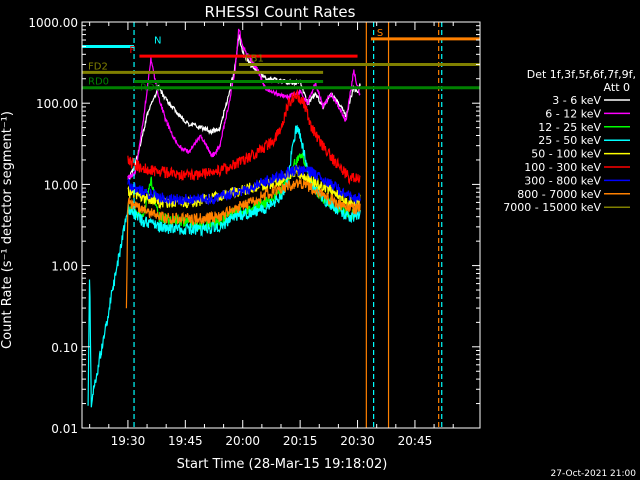  Describe the element at coordinates (300, 441) in the screenshot. I see `x-tick-label-3: 20:15` at that location.